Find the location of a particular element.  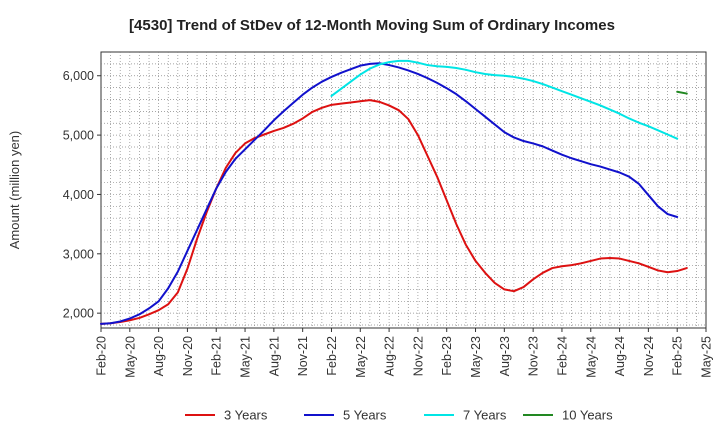

x-tick-label: Aug-20 is located at coordinates (159, 356).